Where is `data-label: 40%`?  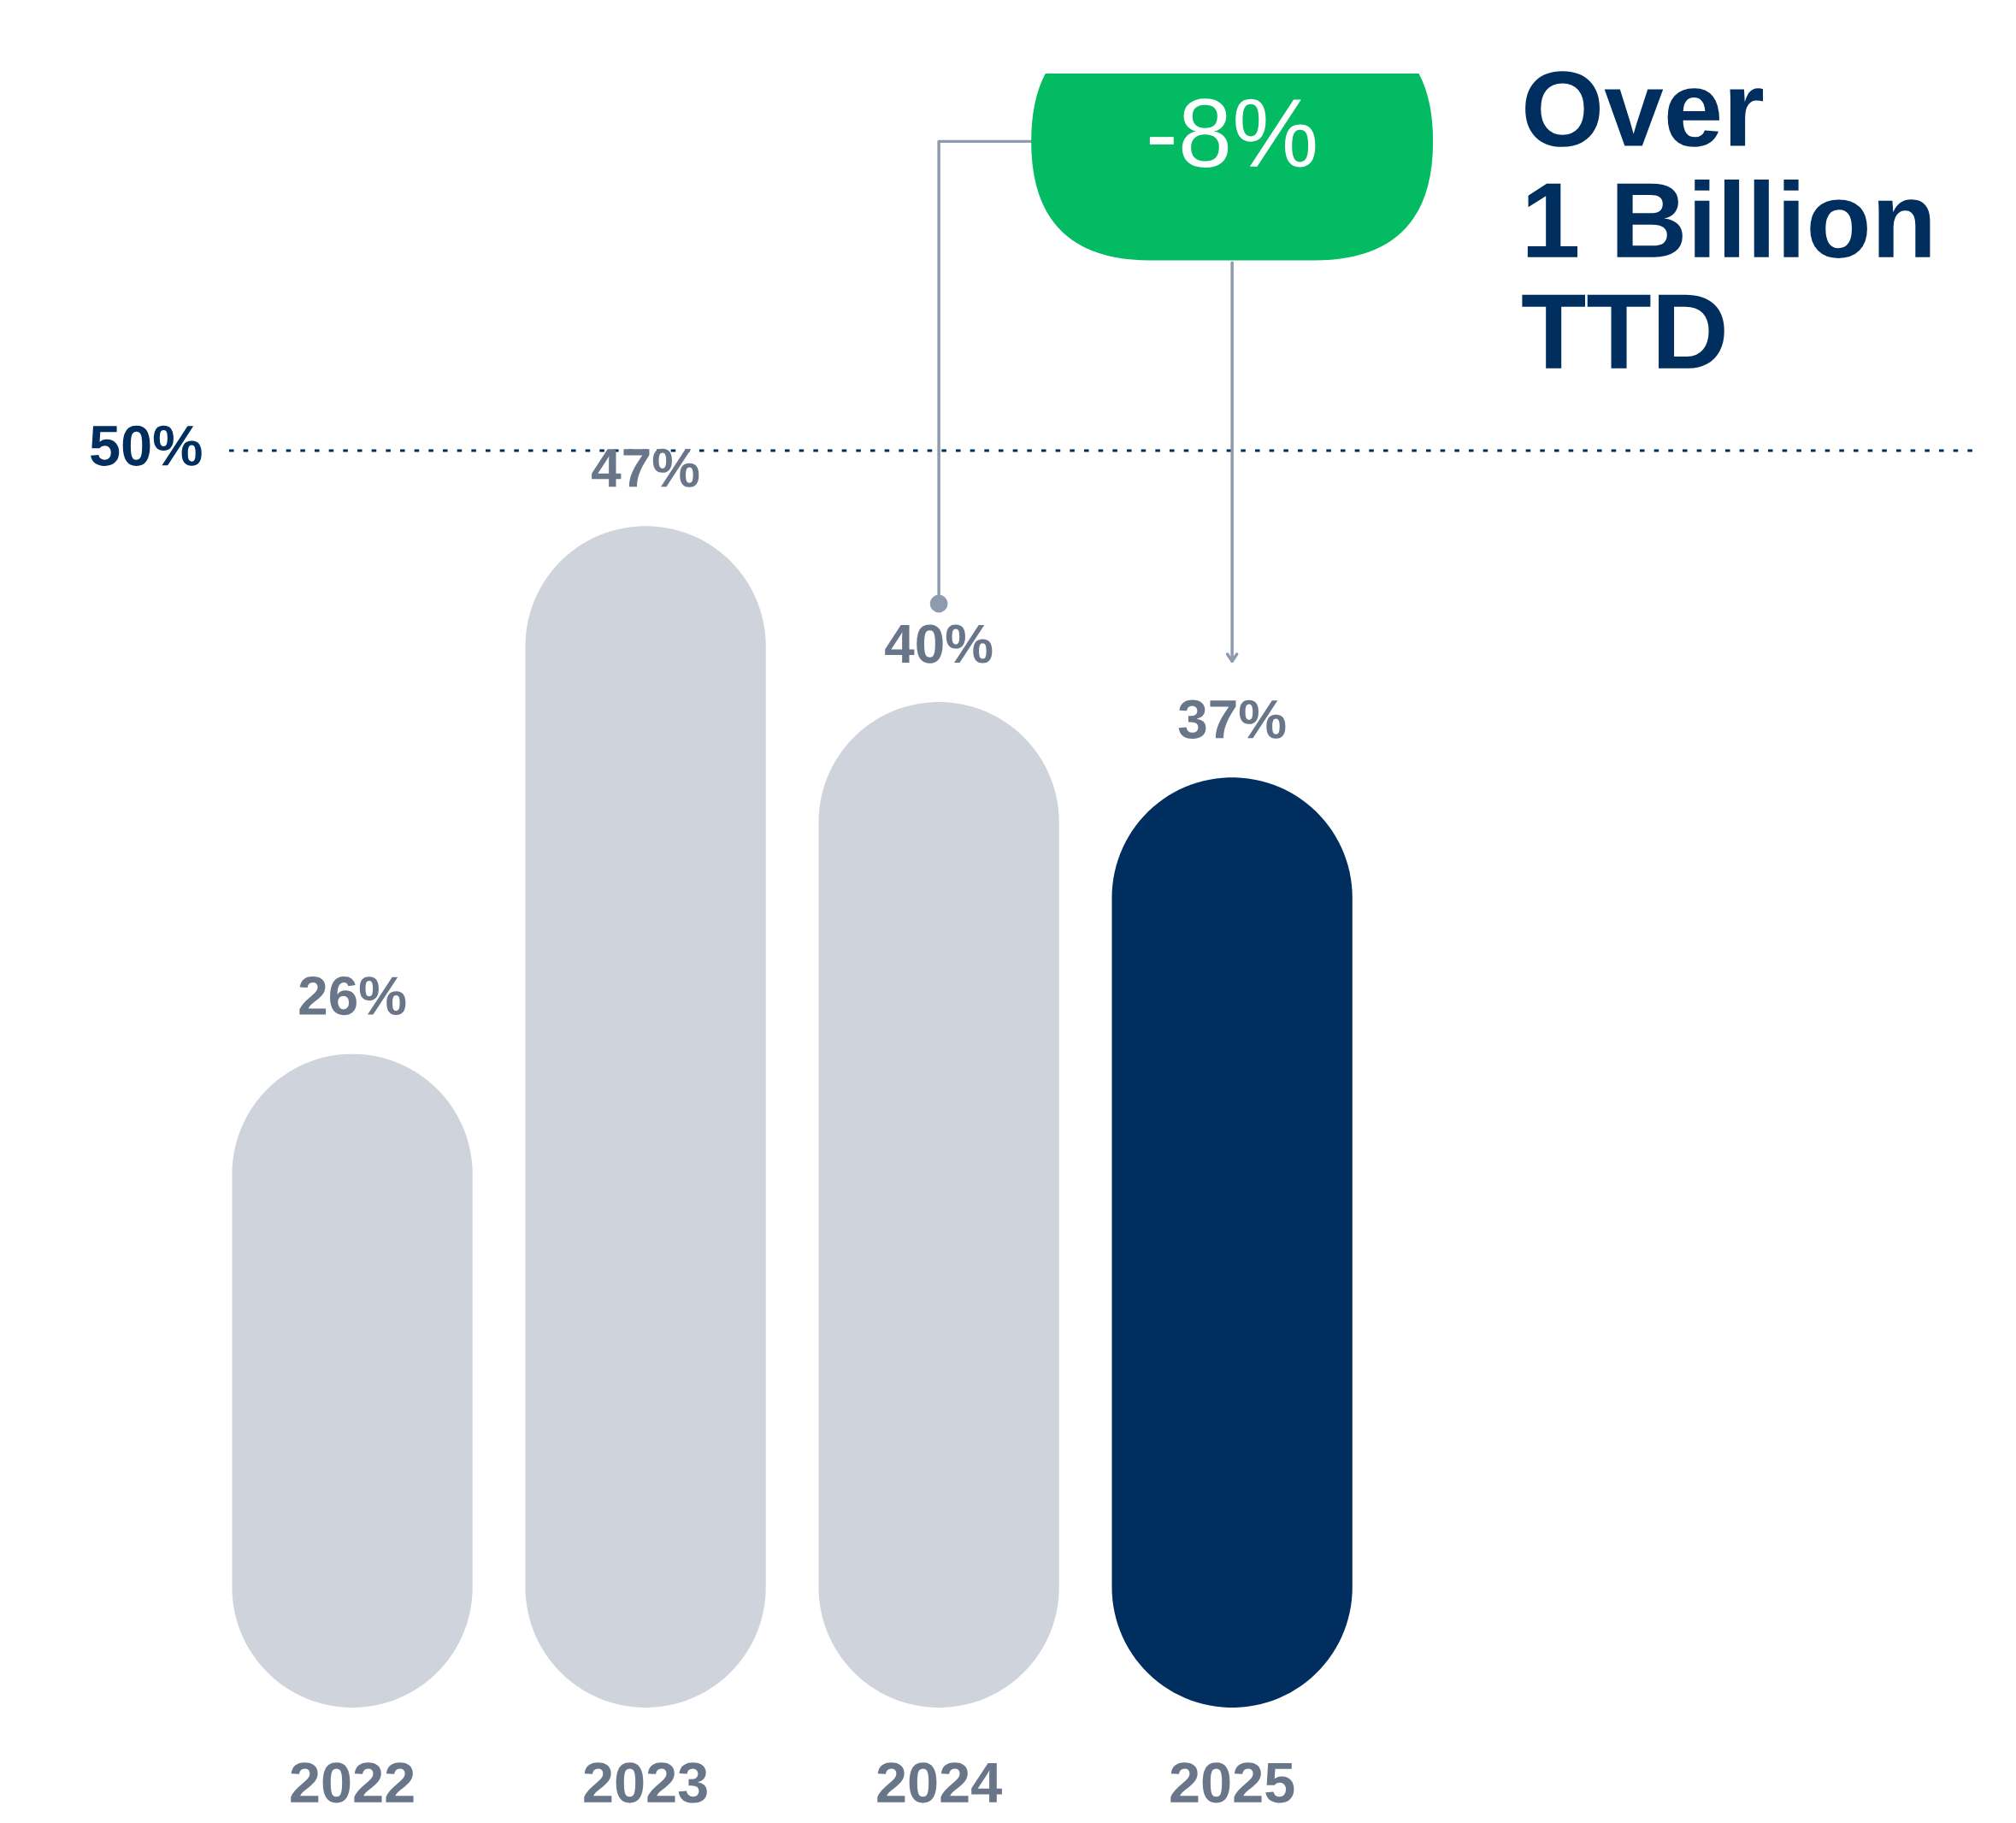
data-label: 40% is located at coordinates (939, 644).